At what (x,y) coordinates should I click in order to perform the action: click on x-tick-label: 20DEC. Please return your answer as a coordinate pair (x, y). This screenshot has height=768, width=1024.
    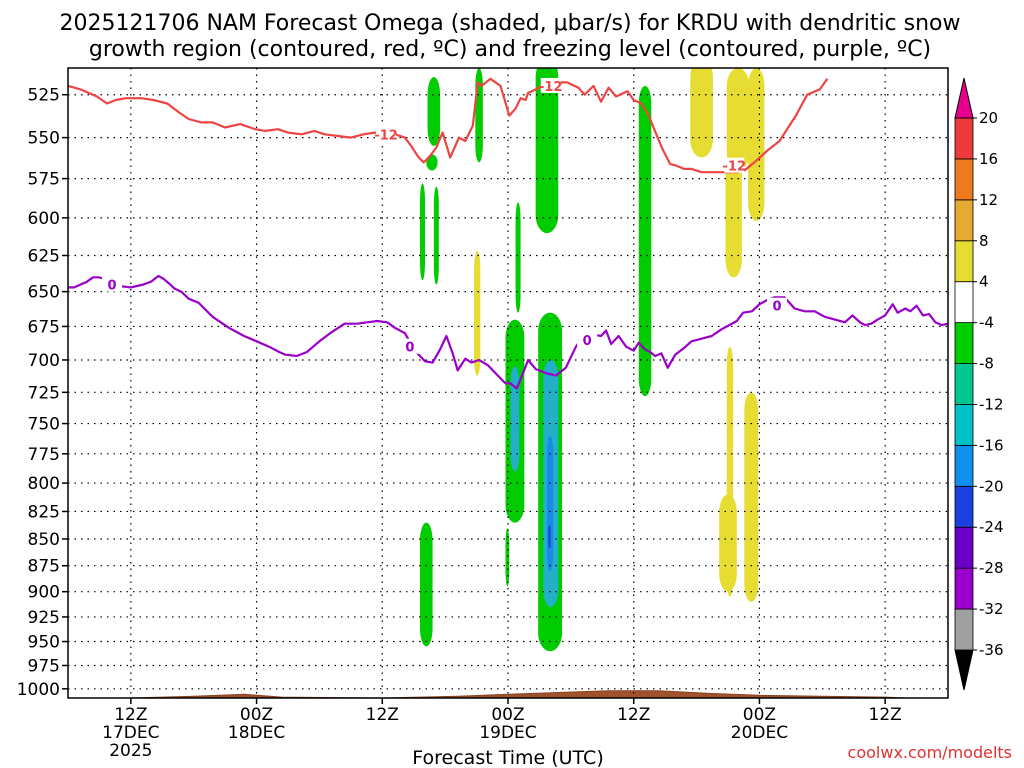
    Looking at the image, I should click on (759, 733).